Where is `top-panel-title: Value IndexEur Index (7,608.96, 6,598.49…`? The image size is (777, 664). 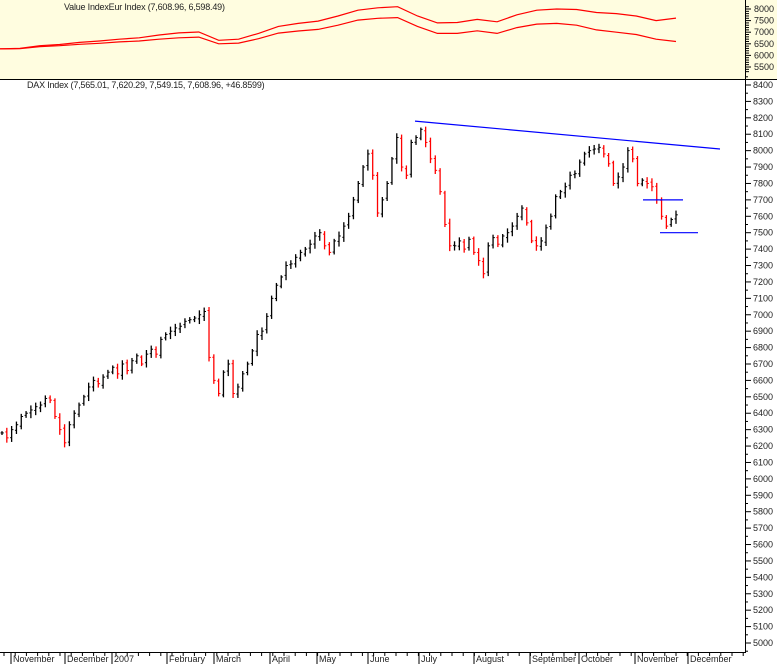 top-panel-title: Value IndexEur Index (7,608.96, 6,598.49… is located at coordinates (144, 7).